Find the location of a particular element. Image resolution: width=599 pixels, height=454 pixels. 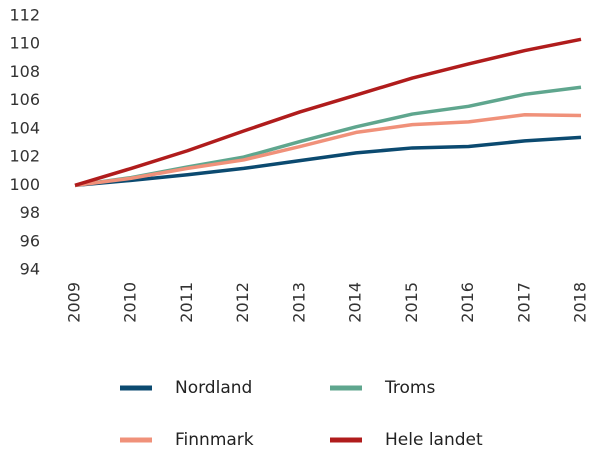

x-tick-label: 2017 is located at coordinates (523, 302).